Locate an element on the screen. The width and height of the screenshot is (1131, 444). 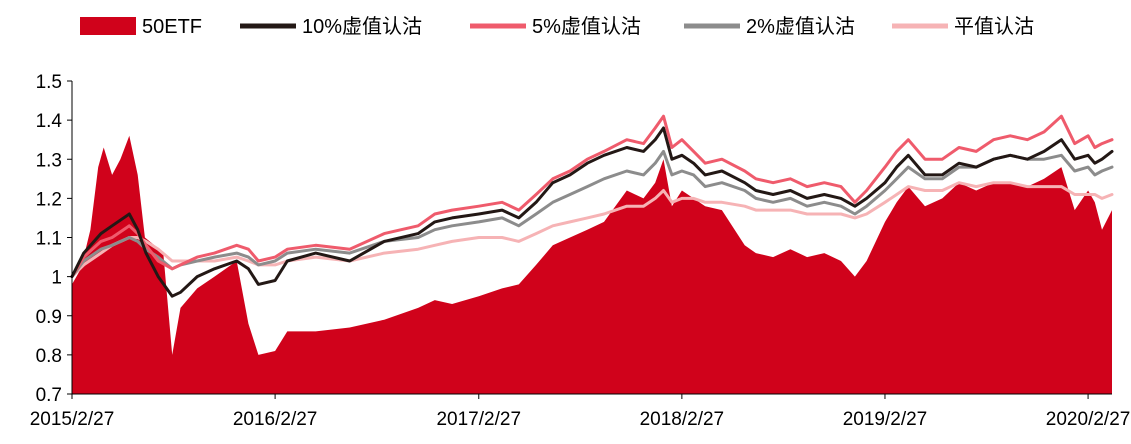
y-tick-label: 0.8 is located at coordinates (49, 356).